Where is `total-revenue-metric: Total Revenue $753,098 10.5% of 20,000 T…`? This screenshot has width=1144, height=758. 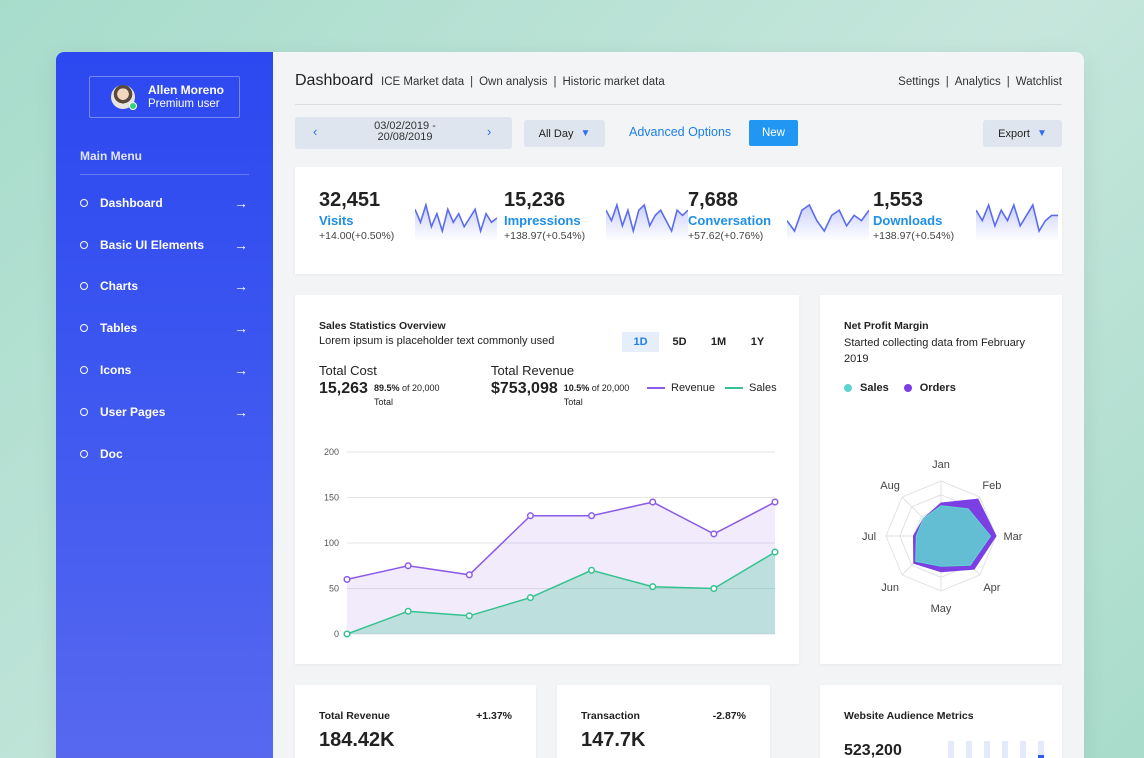
total-revenue-metric: Total Revenue $753,098 10.5% of 20,000 T… is located at coordinates (560, 386).